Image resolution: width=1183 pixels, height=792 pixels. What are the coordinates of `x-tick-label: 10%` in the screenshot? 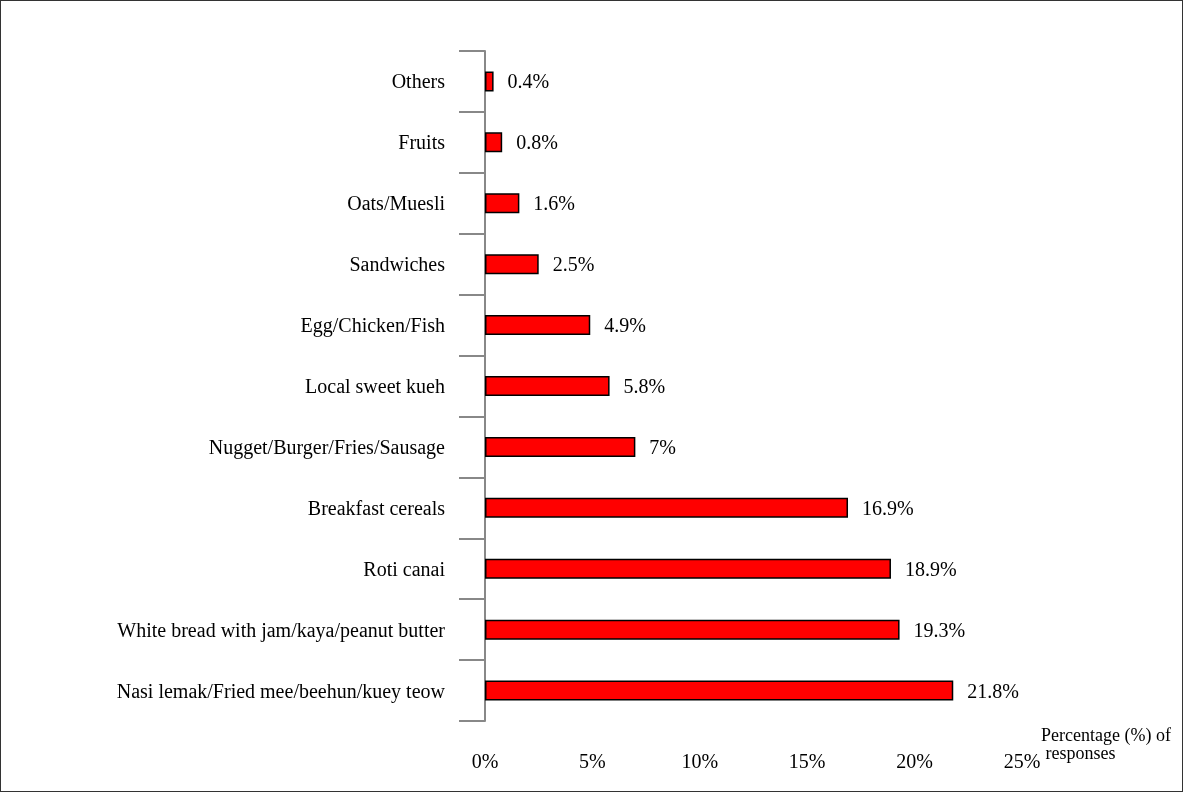 It's located at (700, 761).